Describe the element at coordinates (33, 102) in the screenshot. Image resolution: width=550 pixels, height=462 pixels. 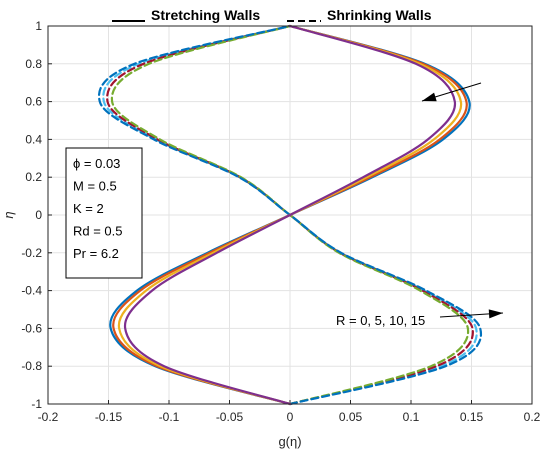
I see `y-tick-label: 0.6` at that location.